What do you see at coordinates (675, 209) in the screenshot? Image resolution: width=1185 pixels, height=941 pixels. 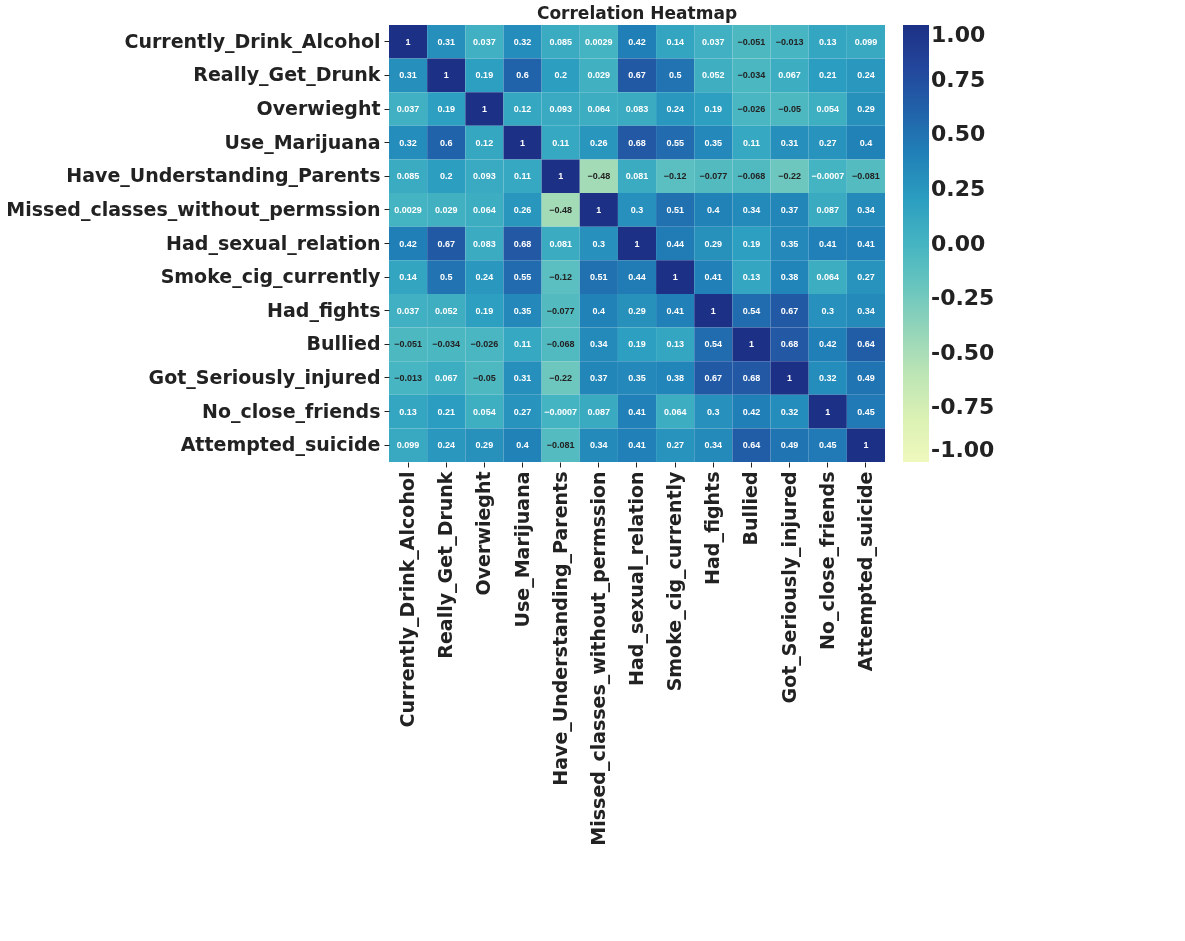 I see `data-label: 0.51` at bounding box center [675, 209].